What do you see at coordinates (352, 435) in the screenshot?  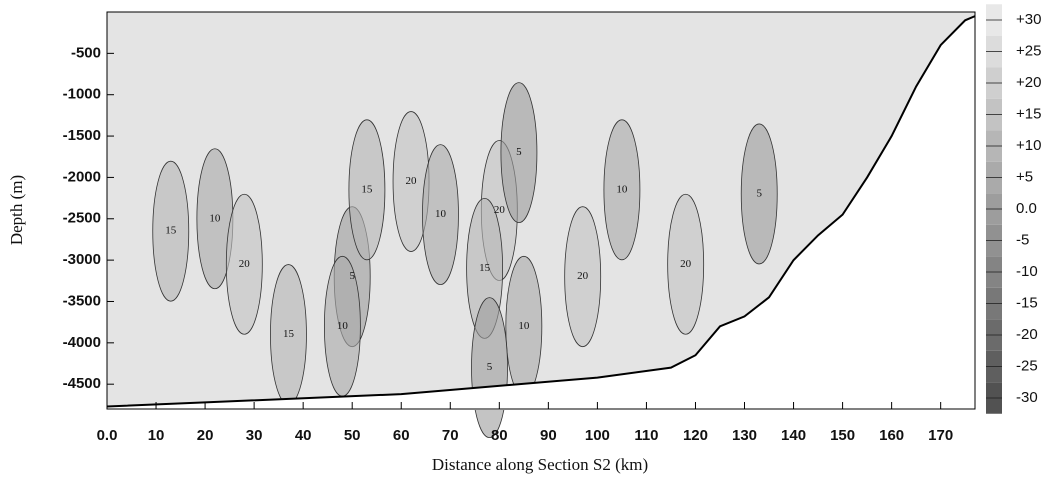 I see `x-tick-label: 50` at bounding box center [352, 435].